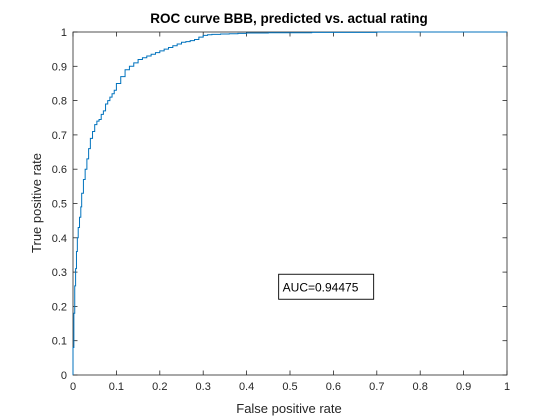 The image size is (560, 420). Describe the element at coordinates (376, 387) in the screenshot. I see `x-tick-label: 0.7` at that location.